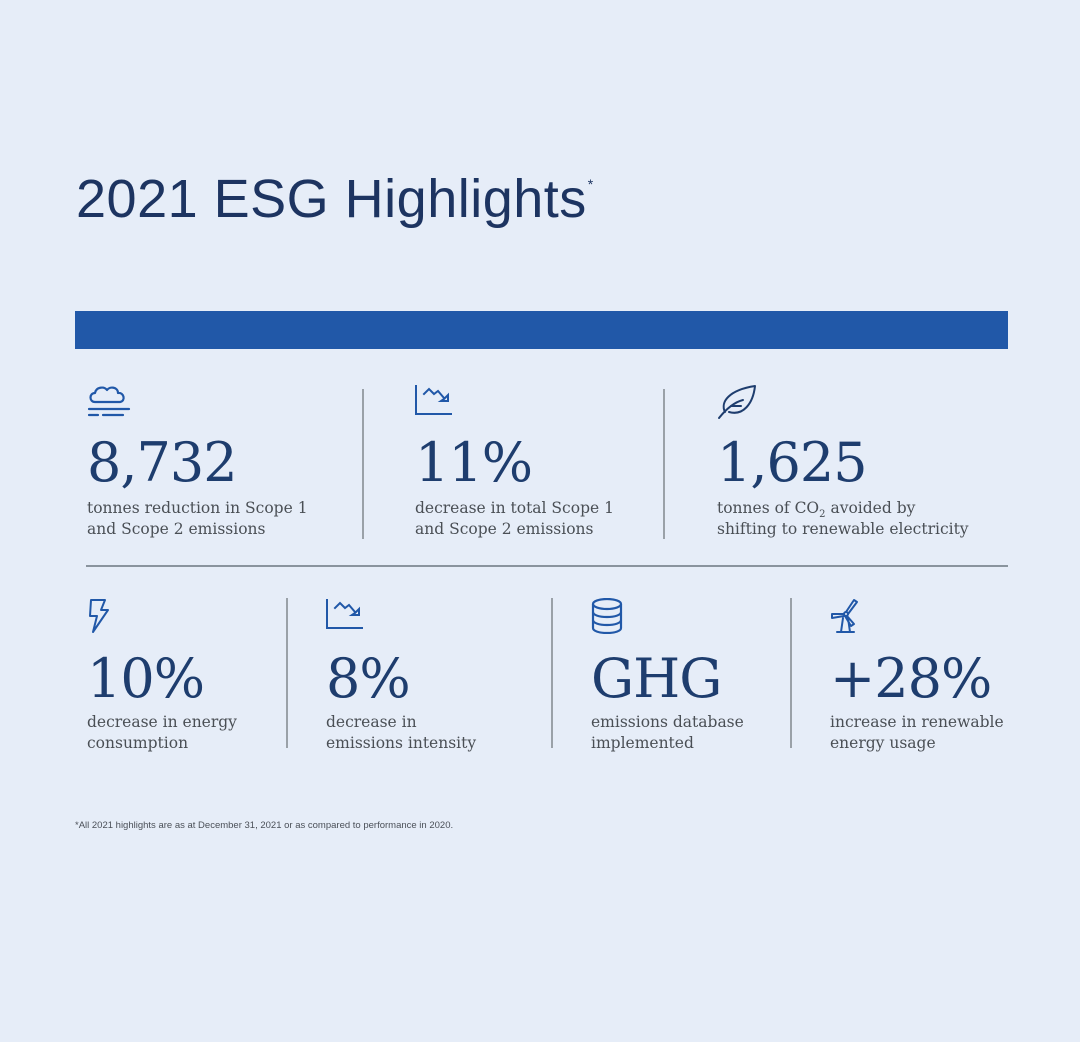  What do you see at coordinates (911, 678) in the screenshot?
I see `stat-value: +28%` at bounding box center [911, 678].